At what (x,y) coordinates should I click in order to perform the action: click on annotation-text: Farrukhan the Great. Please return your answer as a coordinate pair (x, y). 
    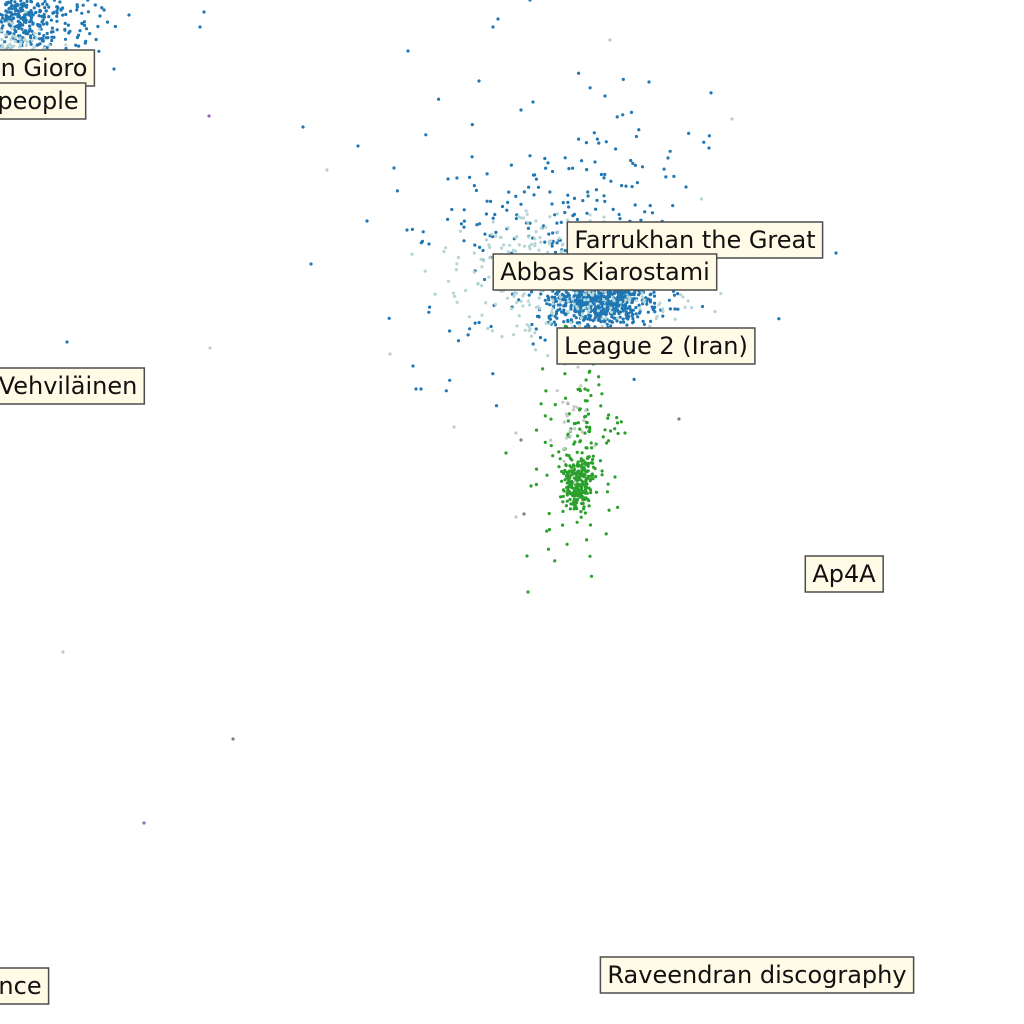
    Looking at the image, I should click on (694, 240).